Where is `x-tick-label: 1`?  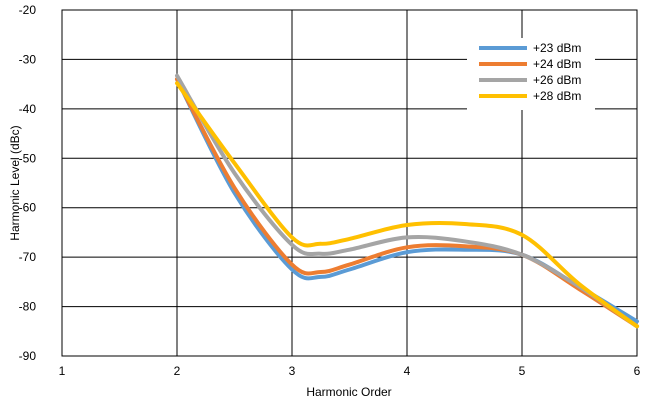 x-tick-label: 1 is located at coordinates (62, 371).